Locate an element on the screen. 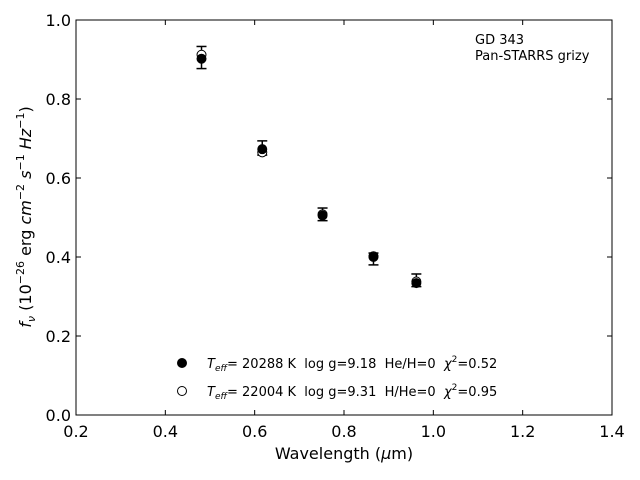  y-tick-label: 0.0 is located at coordinates (58, 415).